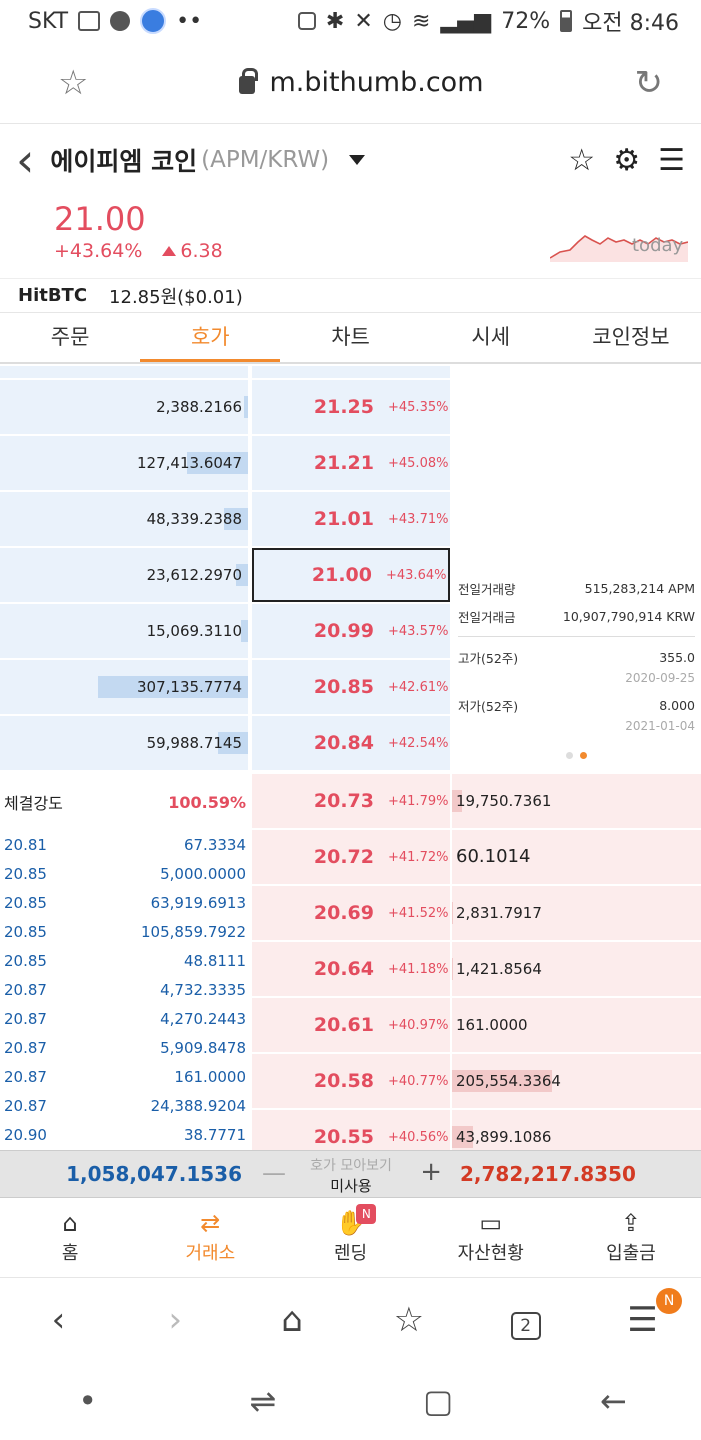  Describe the element at coordinates (73, 82) in the screenshot. I see `bookmark-star-icon: ☆` at that location.